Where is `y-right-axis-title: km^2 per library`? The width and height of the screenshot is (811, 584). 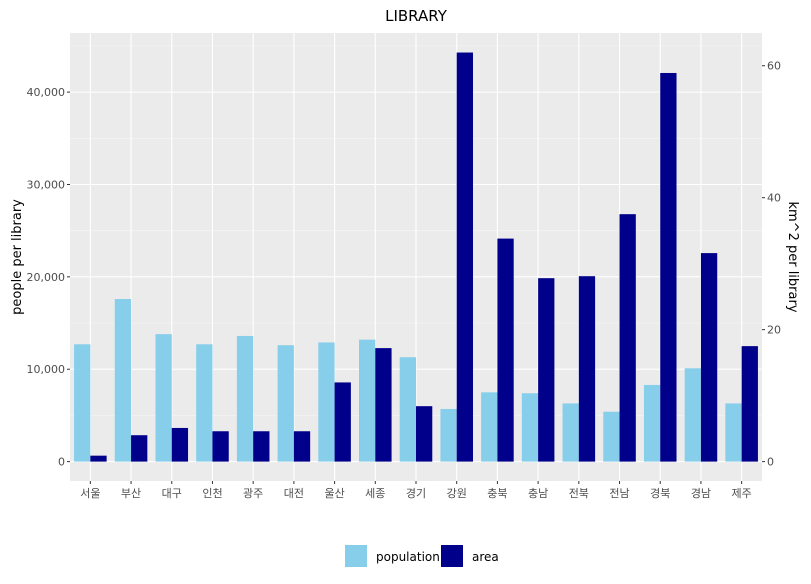 y-right-axis-title: km^2 per library is located at coordinates (792, 256).